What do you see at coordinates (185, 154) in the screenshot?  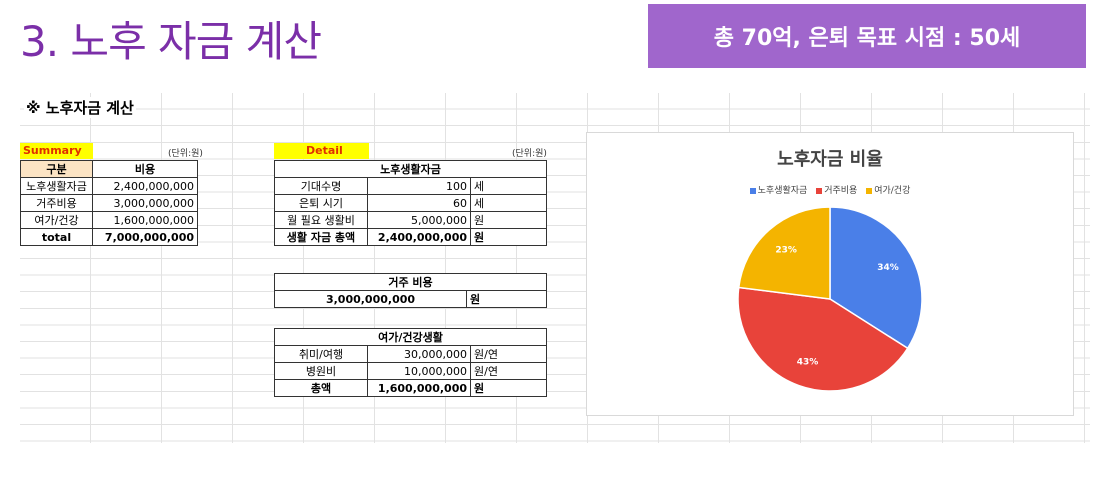 I see `summary-unit: (단위:원)` at bounding box center [185, 154].